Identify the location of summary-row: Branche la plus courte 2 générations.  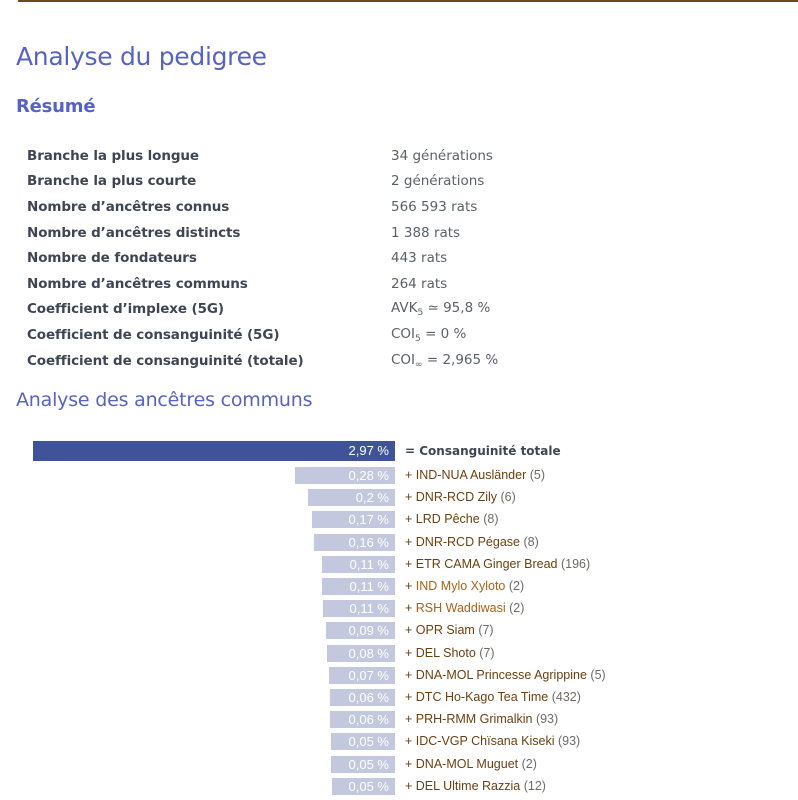
(327, 182).